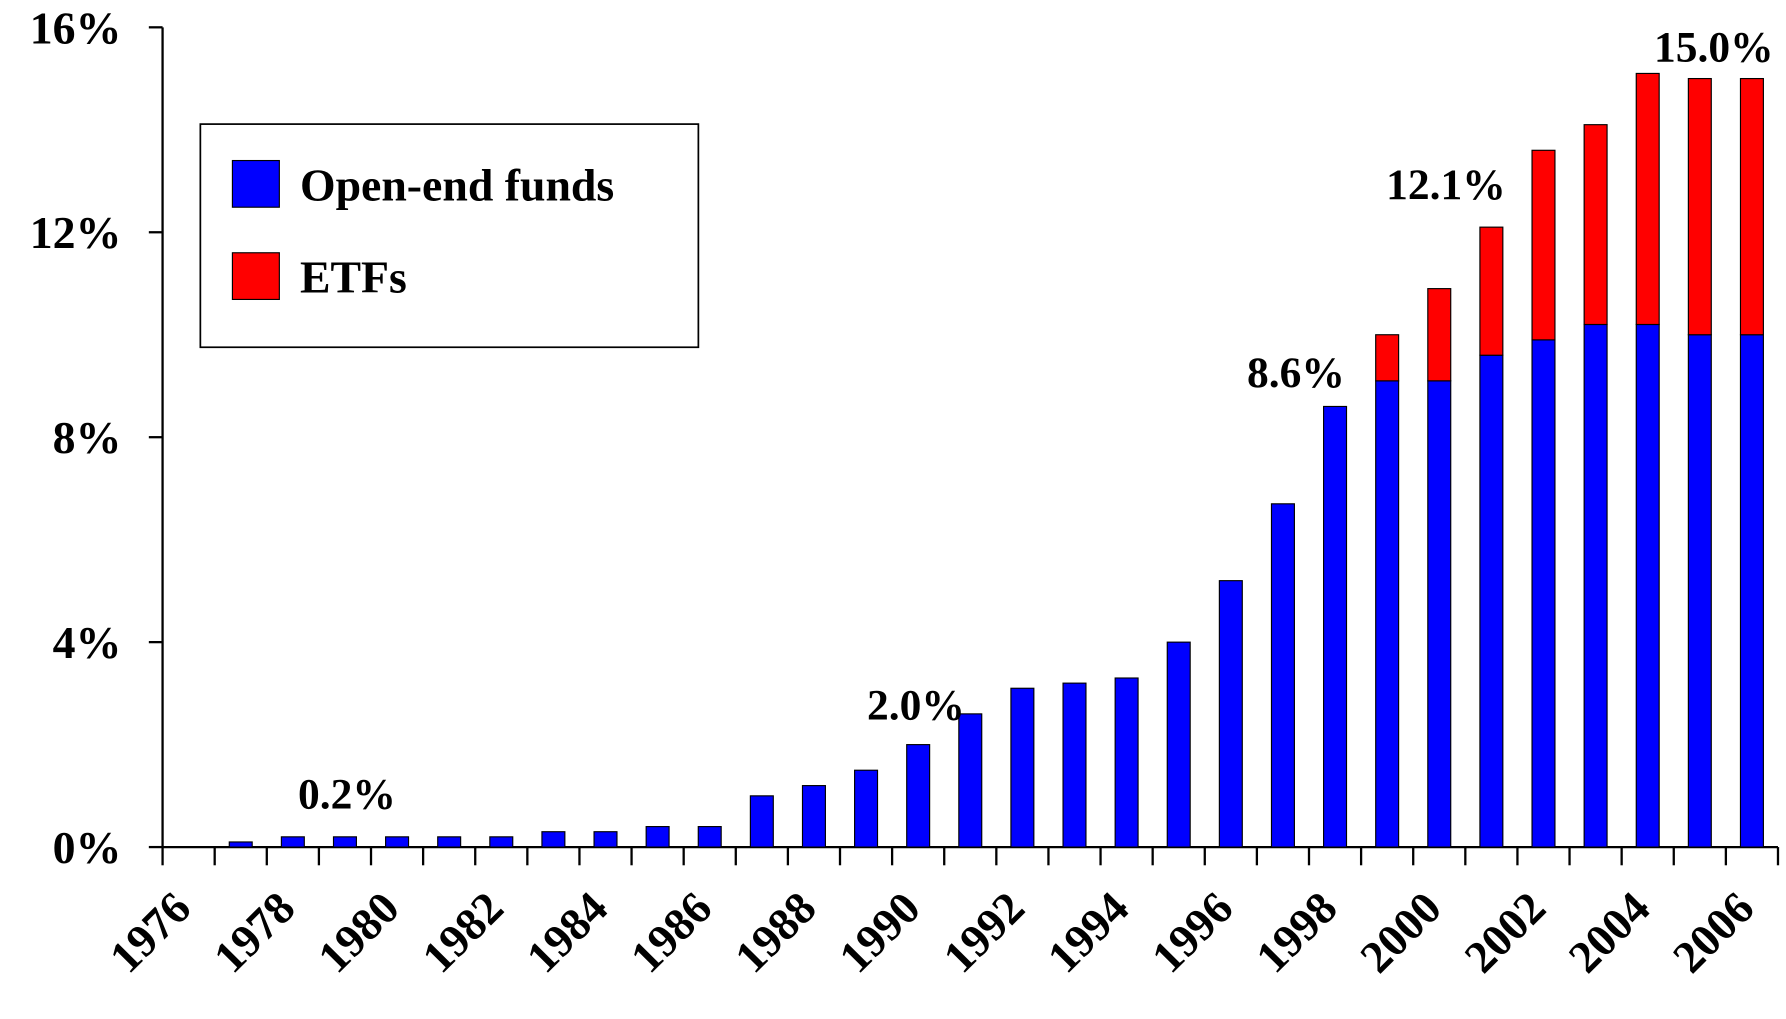 The width and height of the screenshot is (1786, 1019). Describe the element at coordinates (1504, 932) in the screenshot. I see `x-tick-label: 2002` at that location.